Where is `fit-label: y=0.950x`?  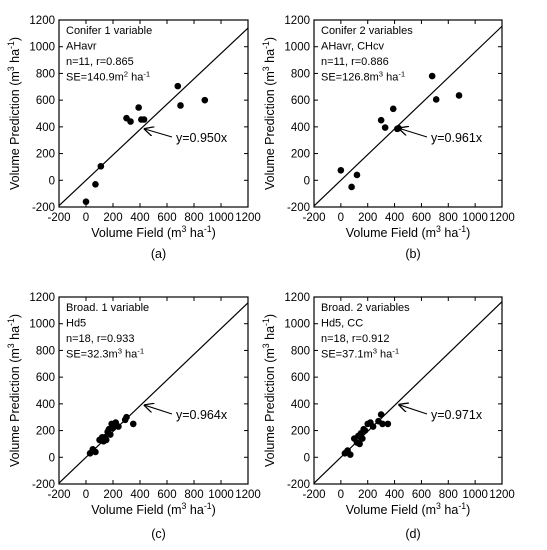
fit-label: y=0.950x is located at coordinates (202, 138).